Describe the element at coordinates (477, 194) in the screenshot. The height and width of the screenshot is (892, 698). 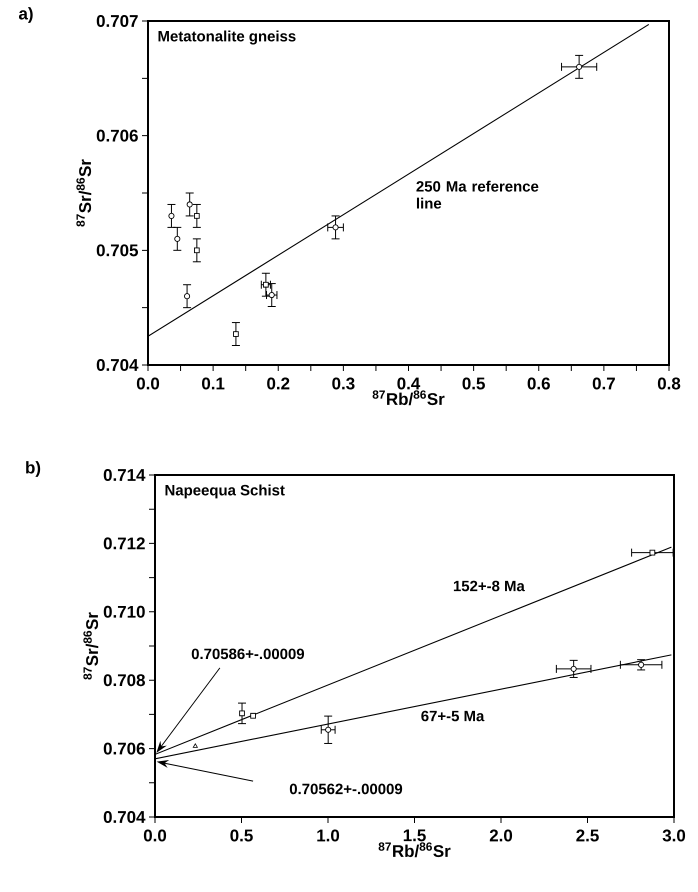
I see `annotation: 250 Ma reference line` at that location.